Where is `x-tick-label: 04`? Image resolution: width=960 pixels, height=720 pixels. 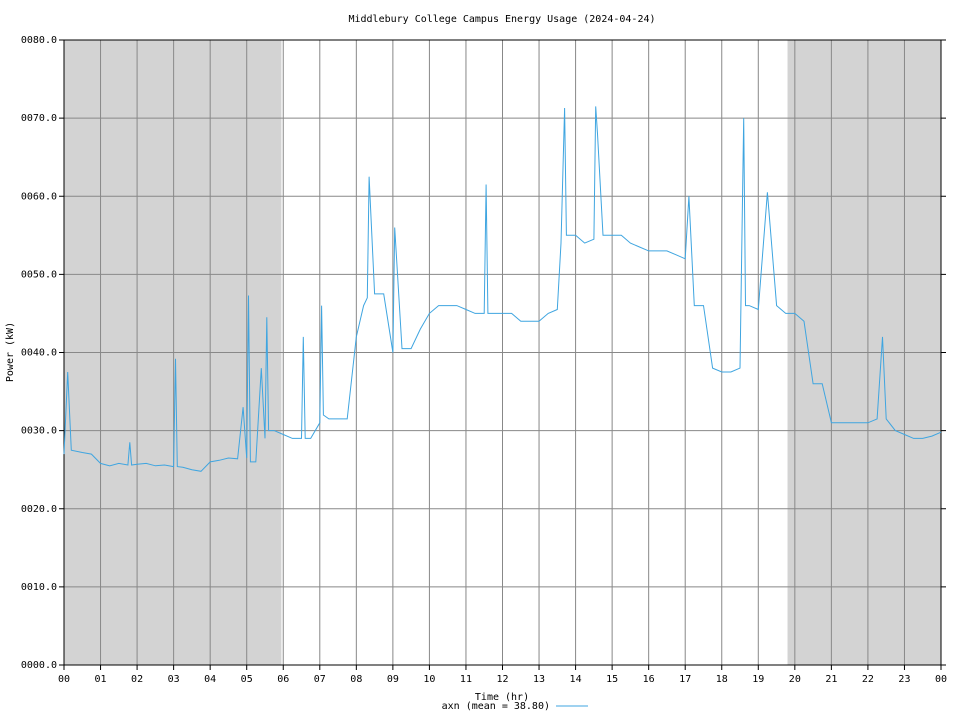
x-tick-label: 04 is located at coordinates (210, 679).